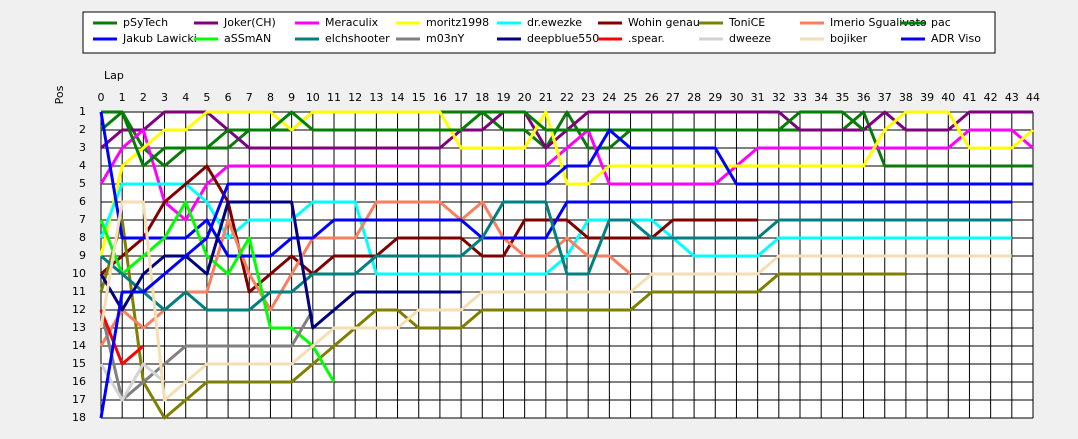  Describe the element at coordinates (313, 97) in the screenshot. I see `x-tick-label: 10` at that location.